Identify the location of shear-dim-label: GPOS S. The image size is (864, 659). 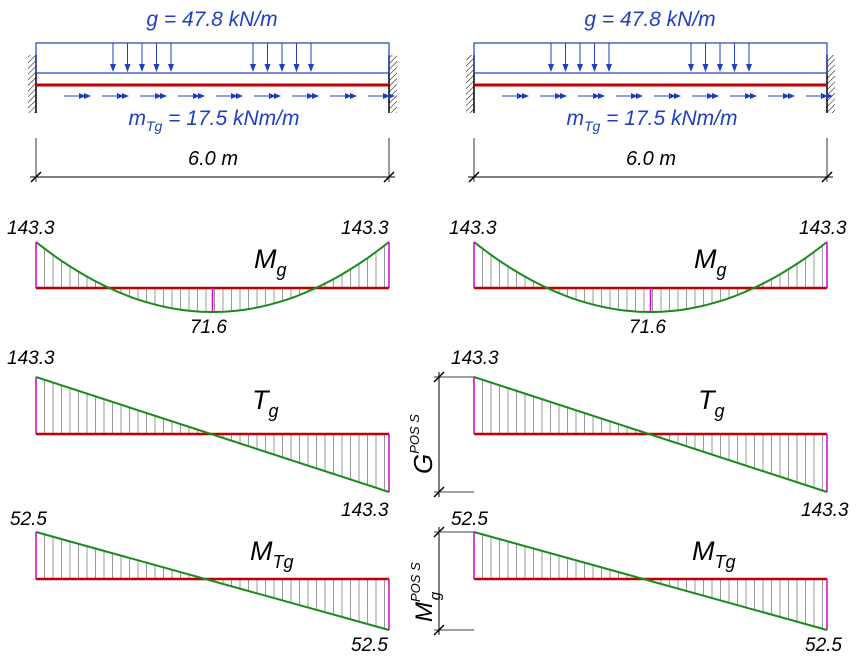
(422, 444).